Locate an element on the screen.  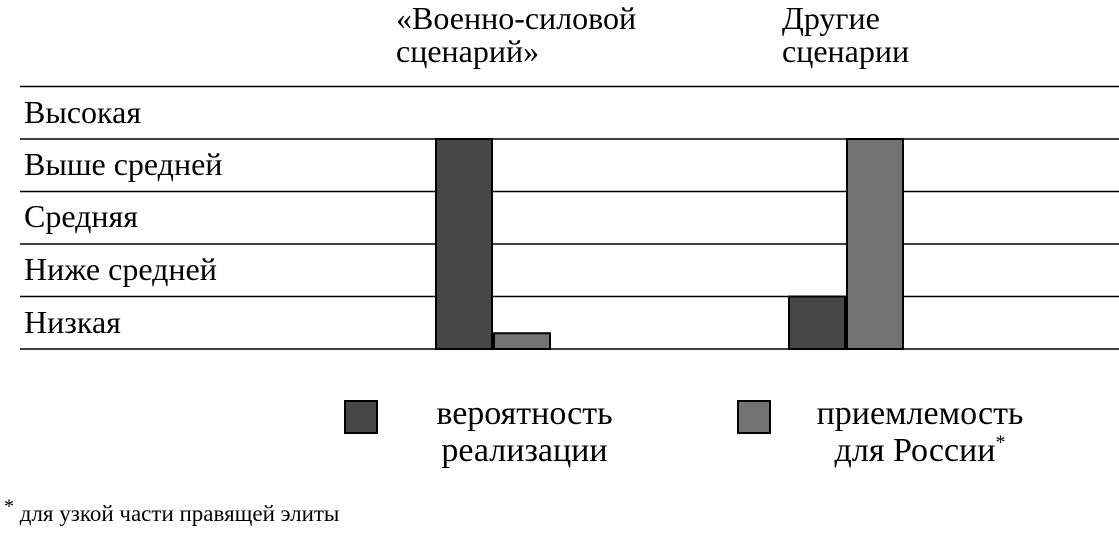
level-label-above-average: Выше средней is located at coordinates (123, 164).